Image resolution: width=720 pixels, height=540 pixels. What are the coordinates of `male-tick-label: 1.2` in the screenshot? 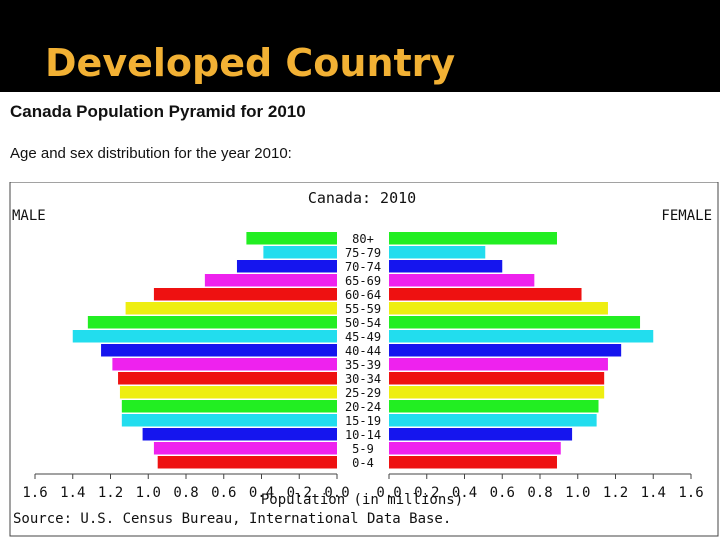 It's located at (110, 493).